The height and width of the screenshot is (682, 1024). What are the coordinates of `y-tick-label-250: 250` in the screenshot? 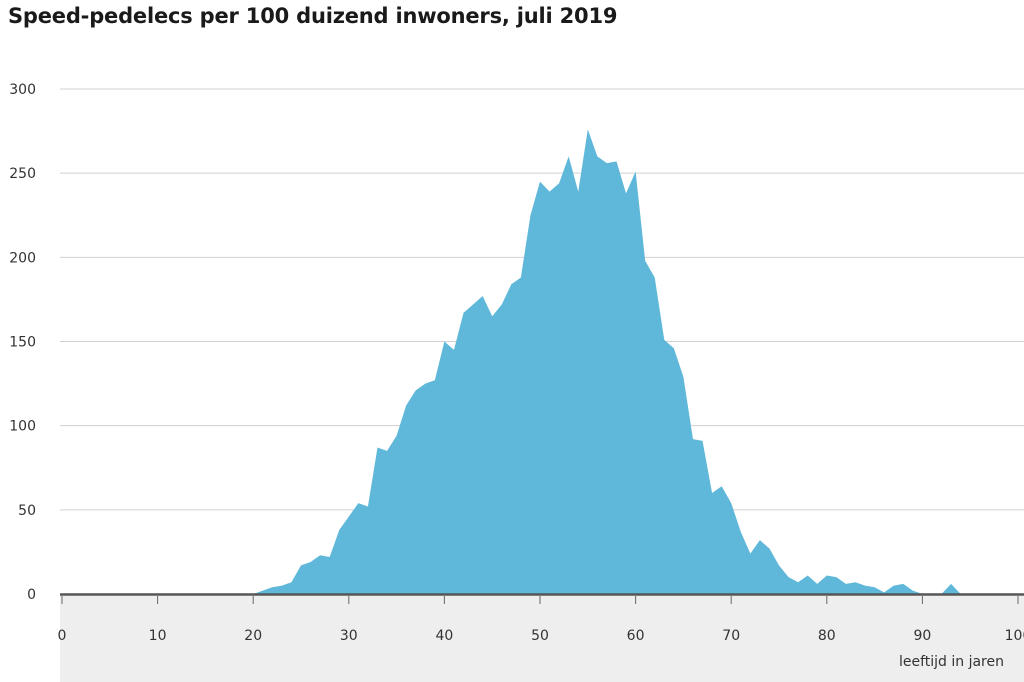 It's located at (22, 174).